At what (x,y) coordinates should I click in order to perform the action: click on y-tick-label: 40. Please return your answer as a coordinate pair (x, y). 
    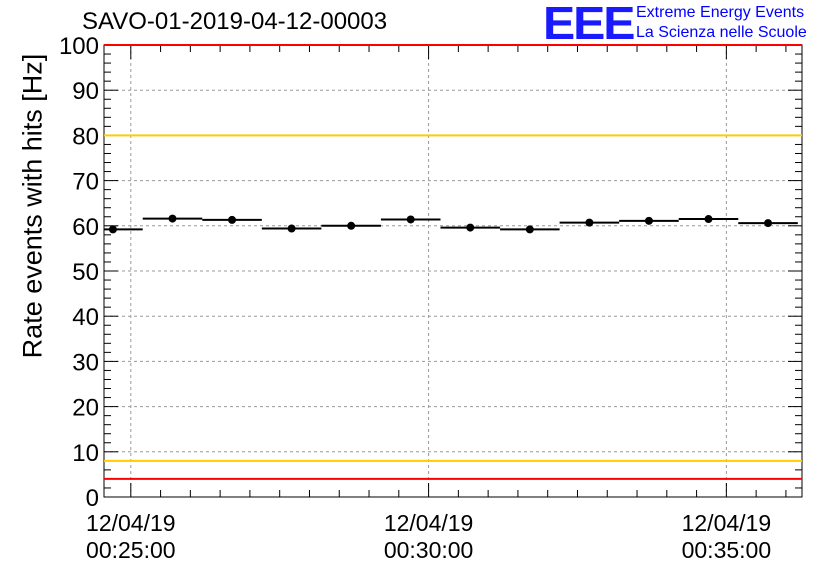
    Looking at the image, I should click on (85, 317).